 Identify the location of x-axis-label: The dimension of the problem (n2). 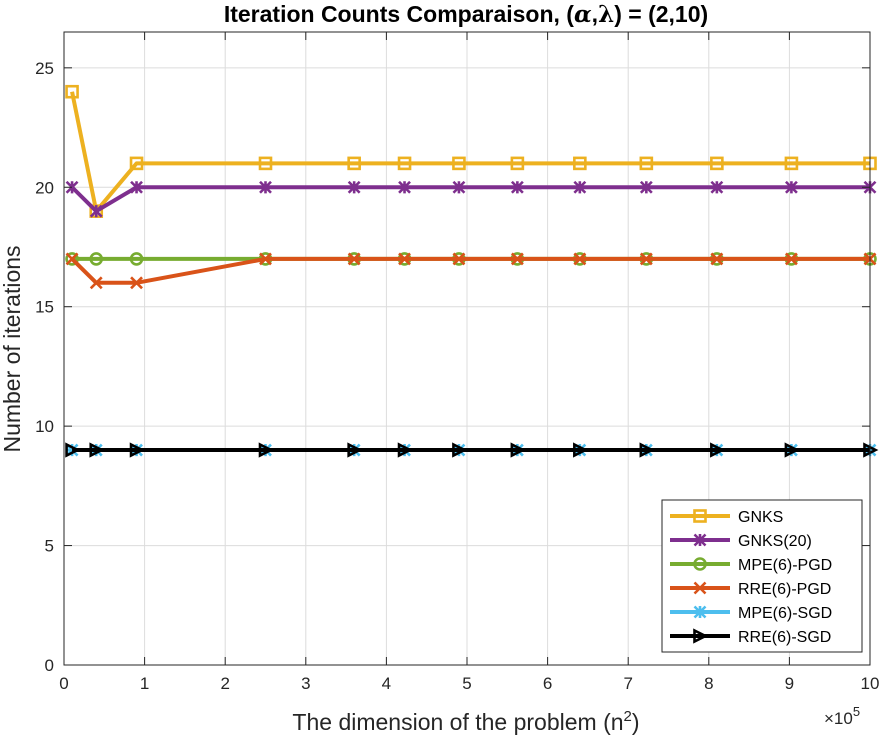
(465, 721).